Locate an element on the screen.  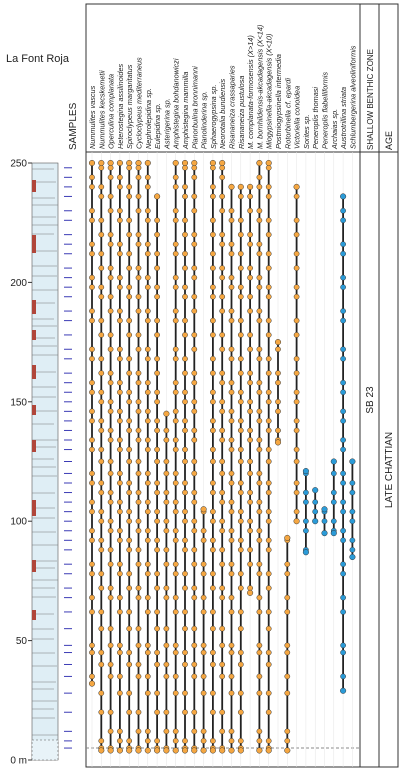
species-name: Heterostegina assilinoides is located at coordinates (120, 106).